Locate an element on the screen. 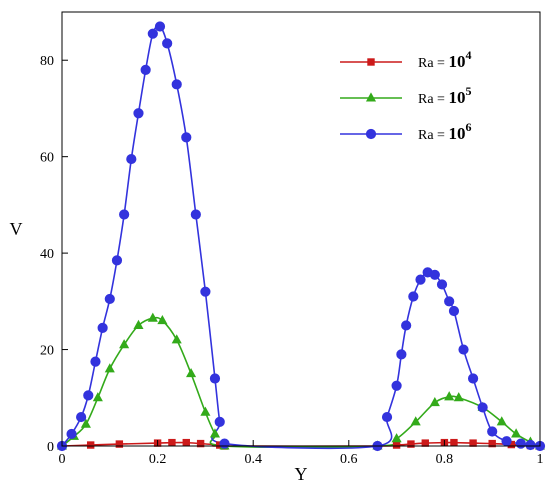 This screenshot has width=550, height=491. legend-label: Ra = 104 is located at coordinates (444, 59).